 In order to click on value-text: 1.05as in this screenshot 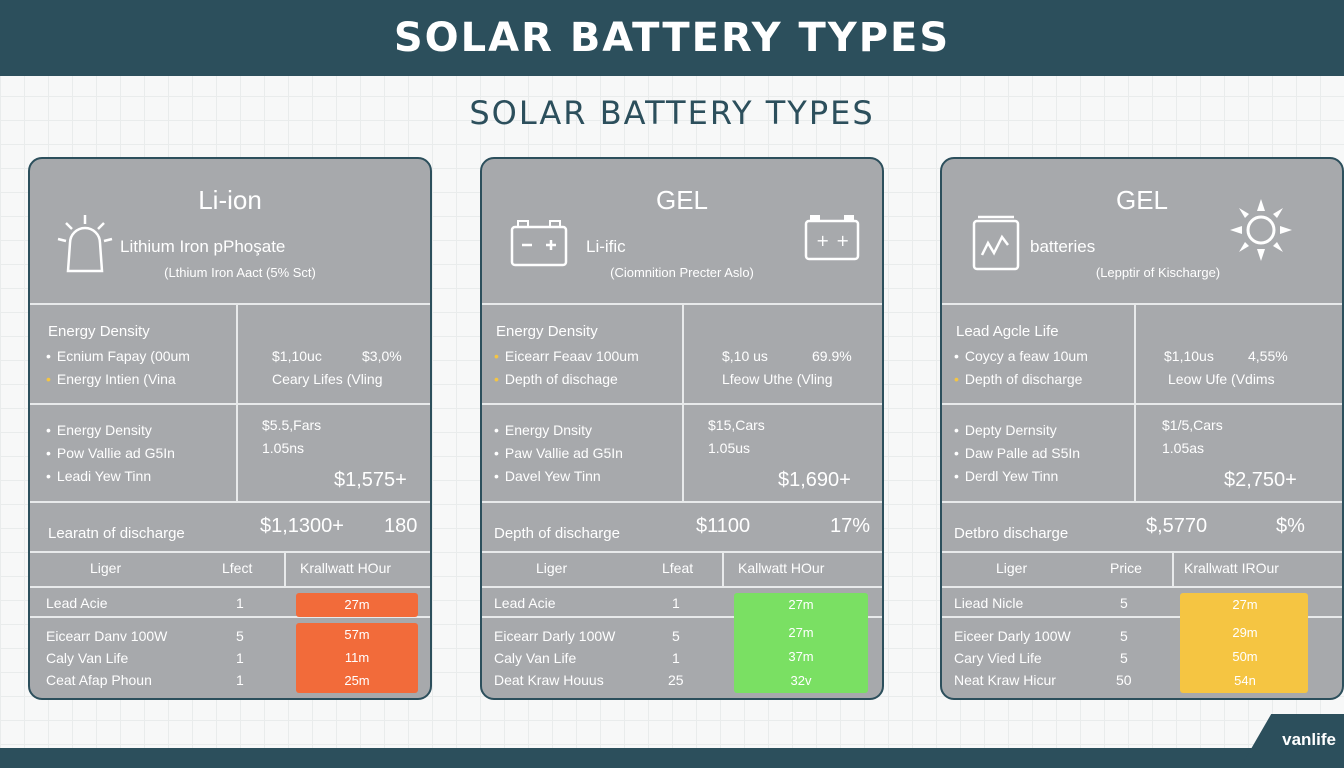, I will do `click(1183, 448)`.